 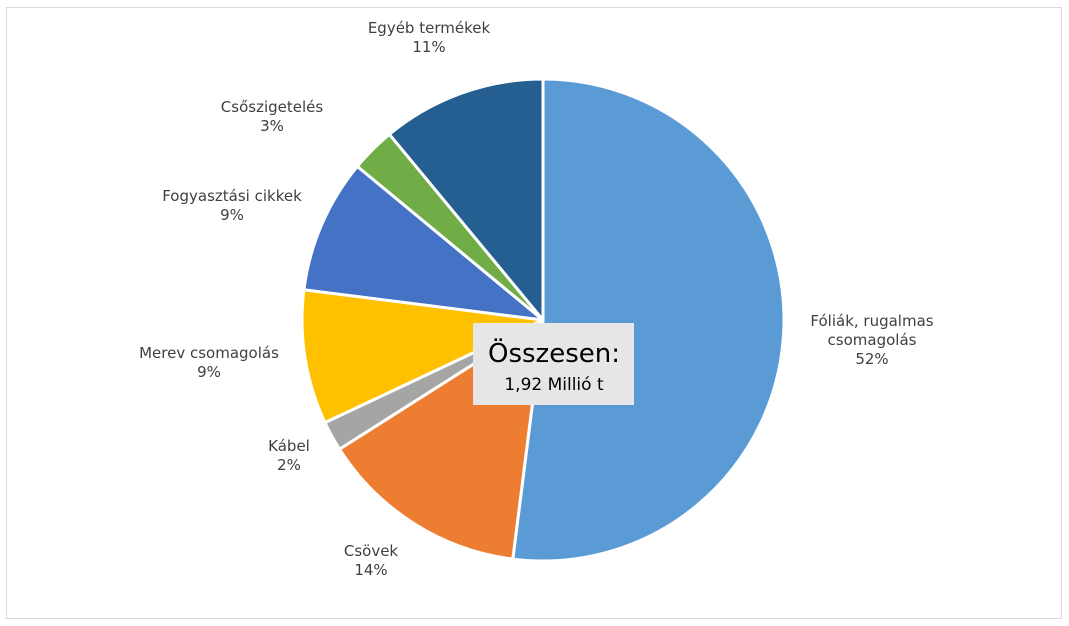 What do you see at coordinates (871, 321) in the screenshot?
I see `slice-name-label: Fóliák, rugalmas` at bounding box center [871, 321].